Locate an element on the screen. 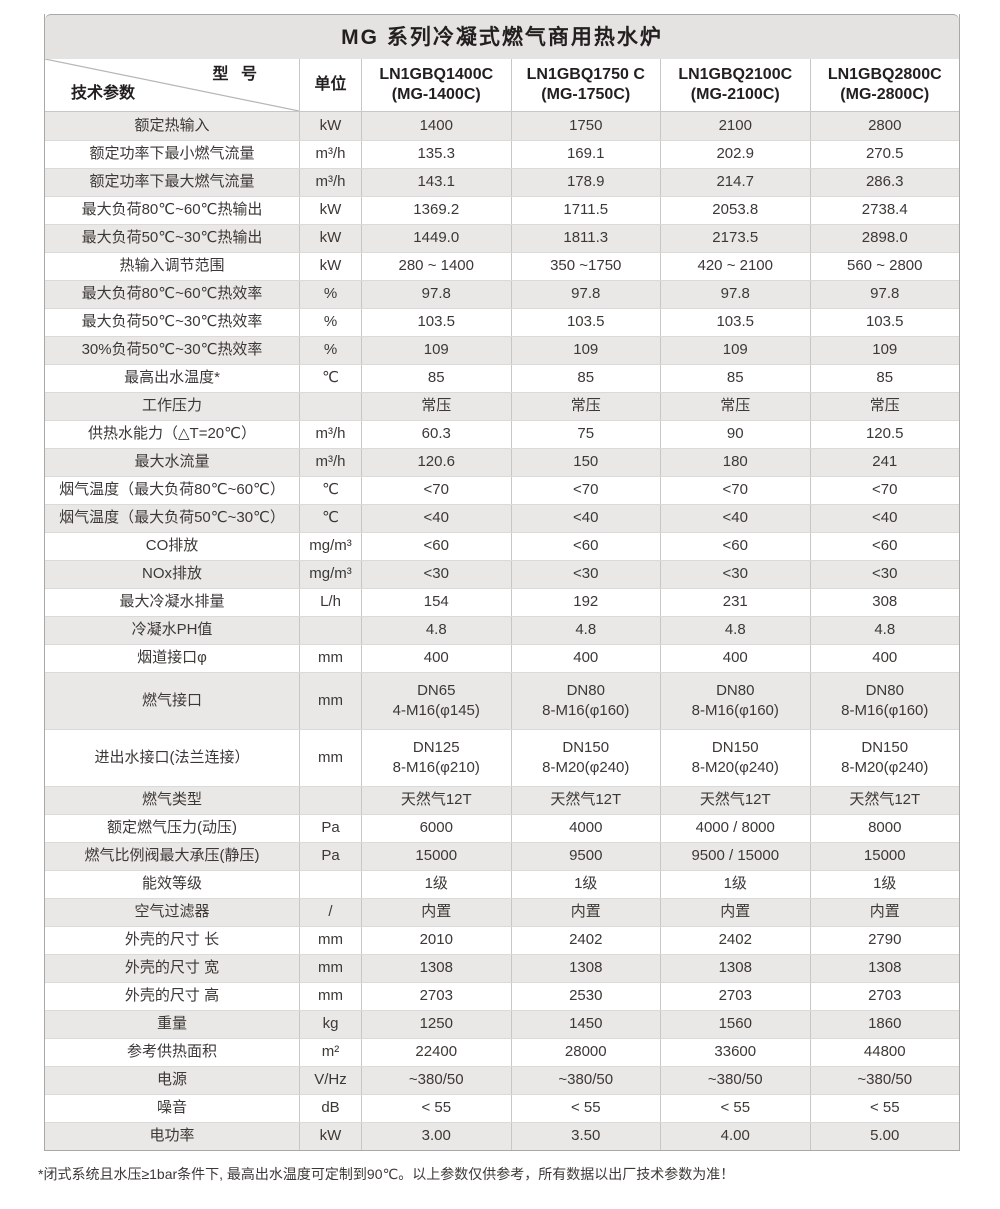 Image resolution: width=1000 pixels, height=1209 pixels. param-cell: 最大水流量 is located at coordinates (172, 462).